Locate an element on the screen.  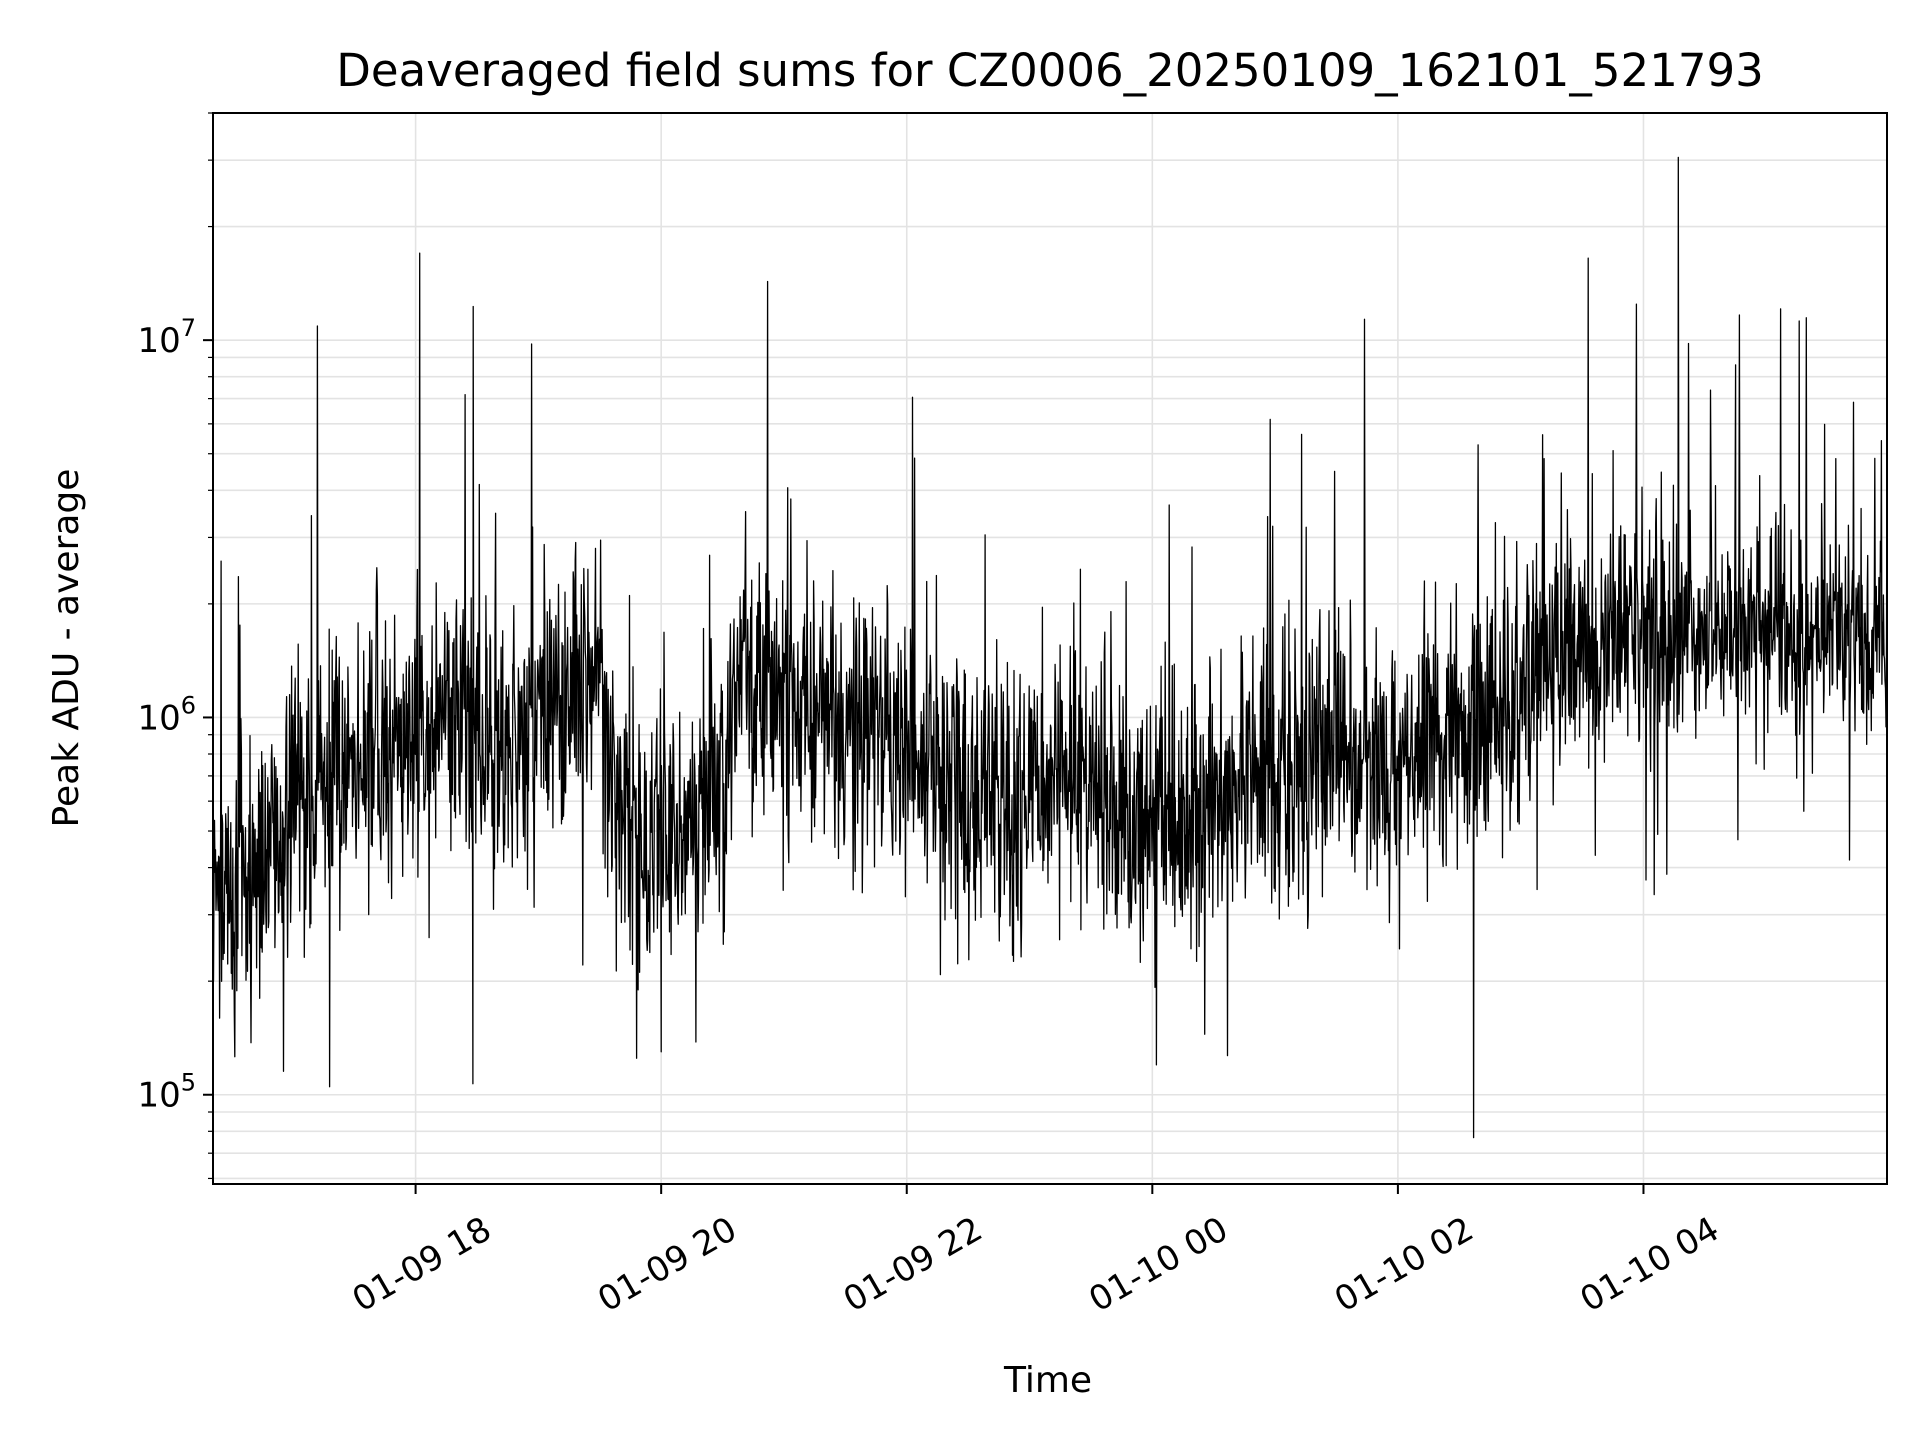
y-tick-label: 10⁷ is located at coordinates (166, 337).